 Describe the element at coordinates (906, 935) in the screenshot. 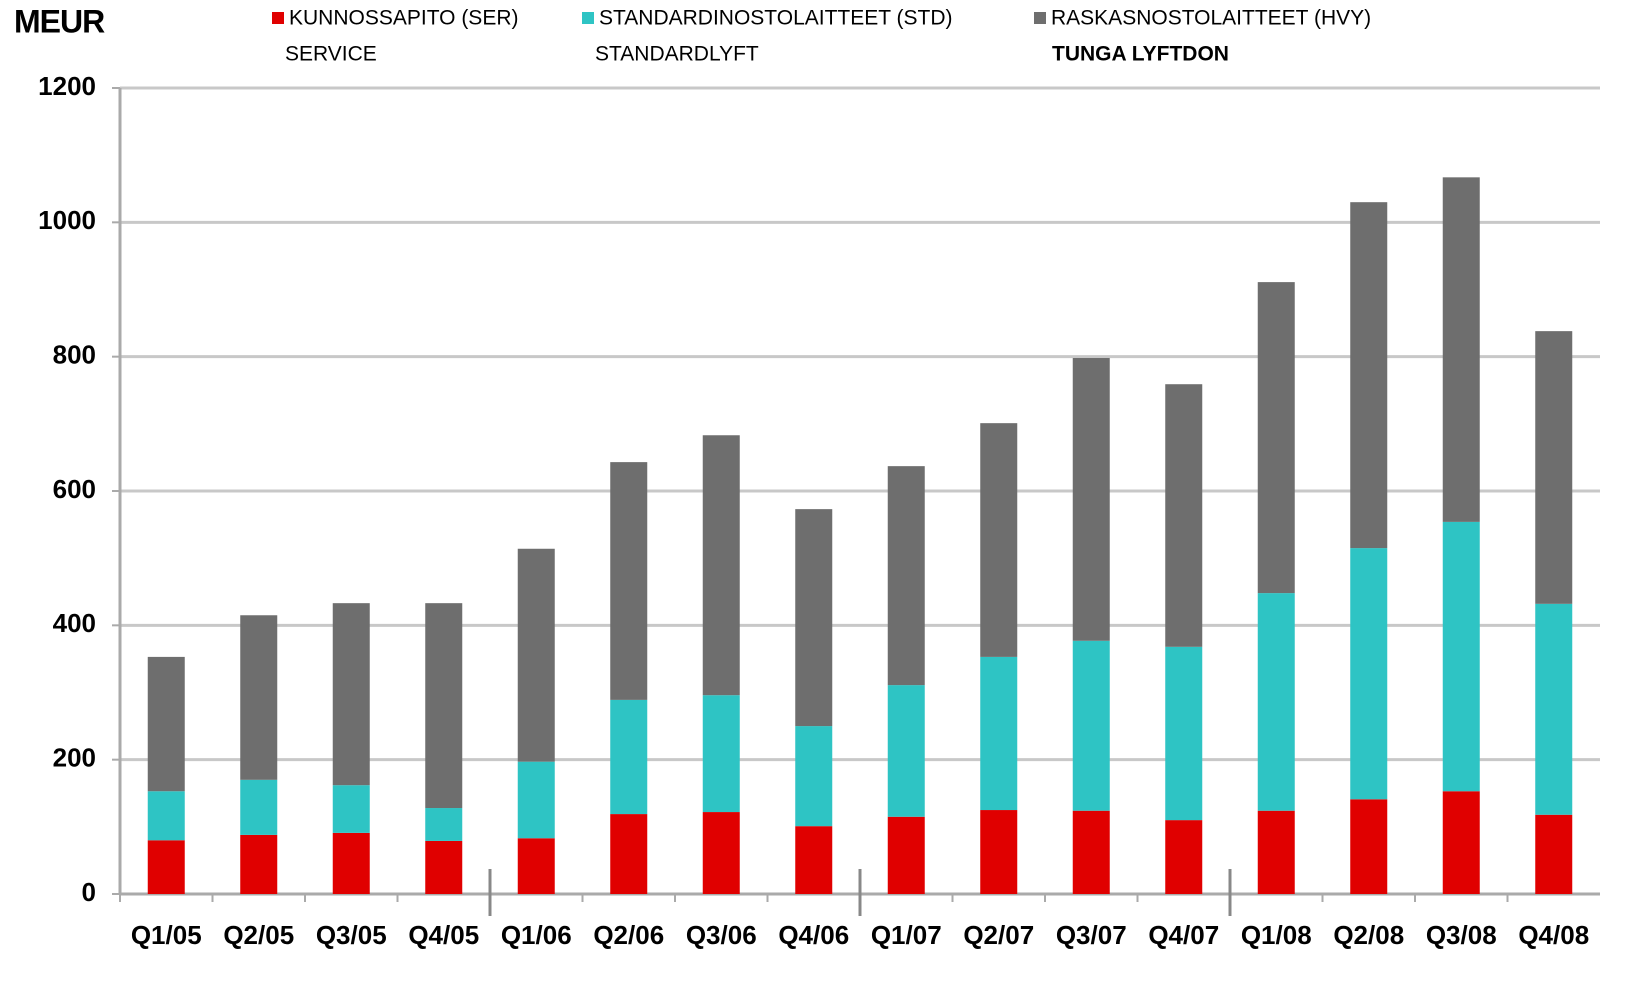

I see `x-tick-label: Q1/07` at that location.